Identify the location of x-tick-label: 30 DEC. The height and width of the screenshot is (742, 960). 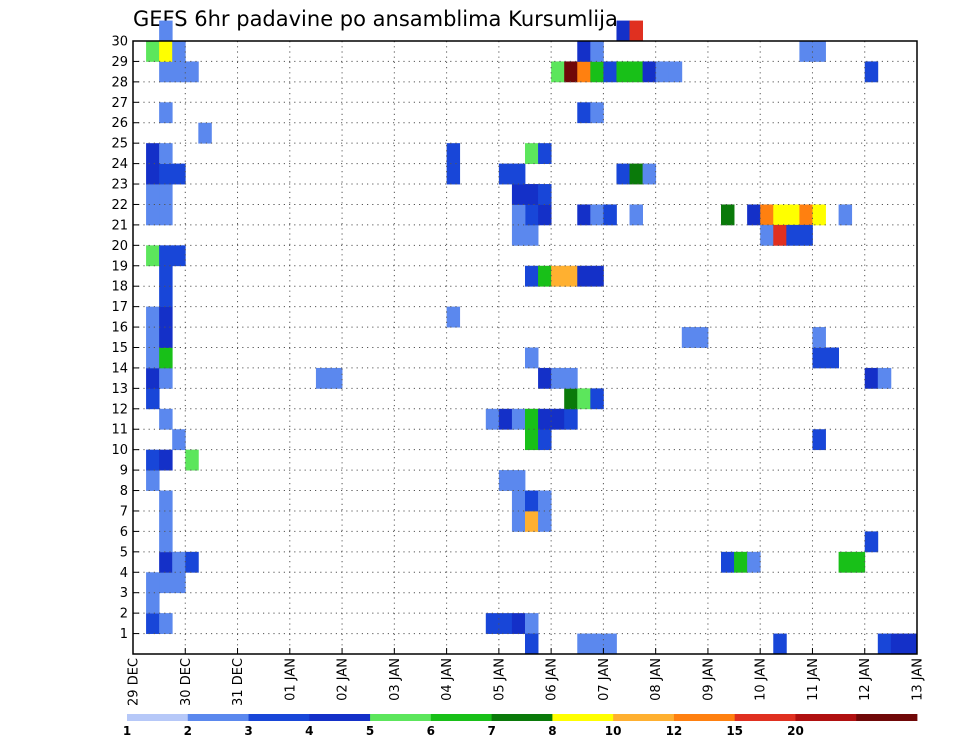
(186, 682).